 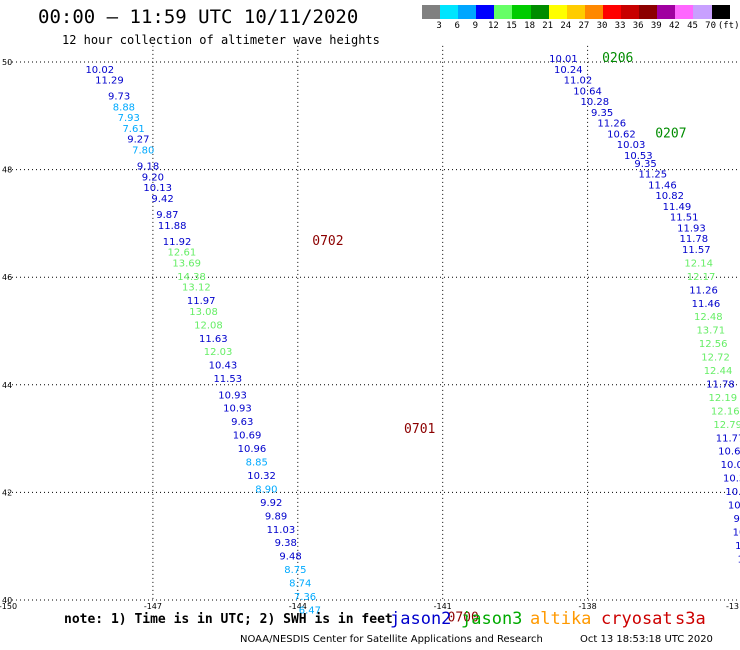 I want to click on wave-height-value: 10.69, so click(x=247, y=436).